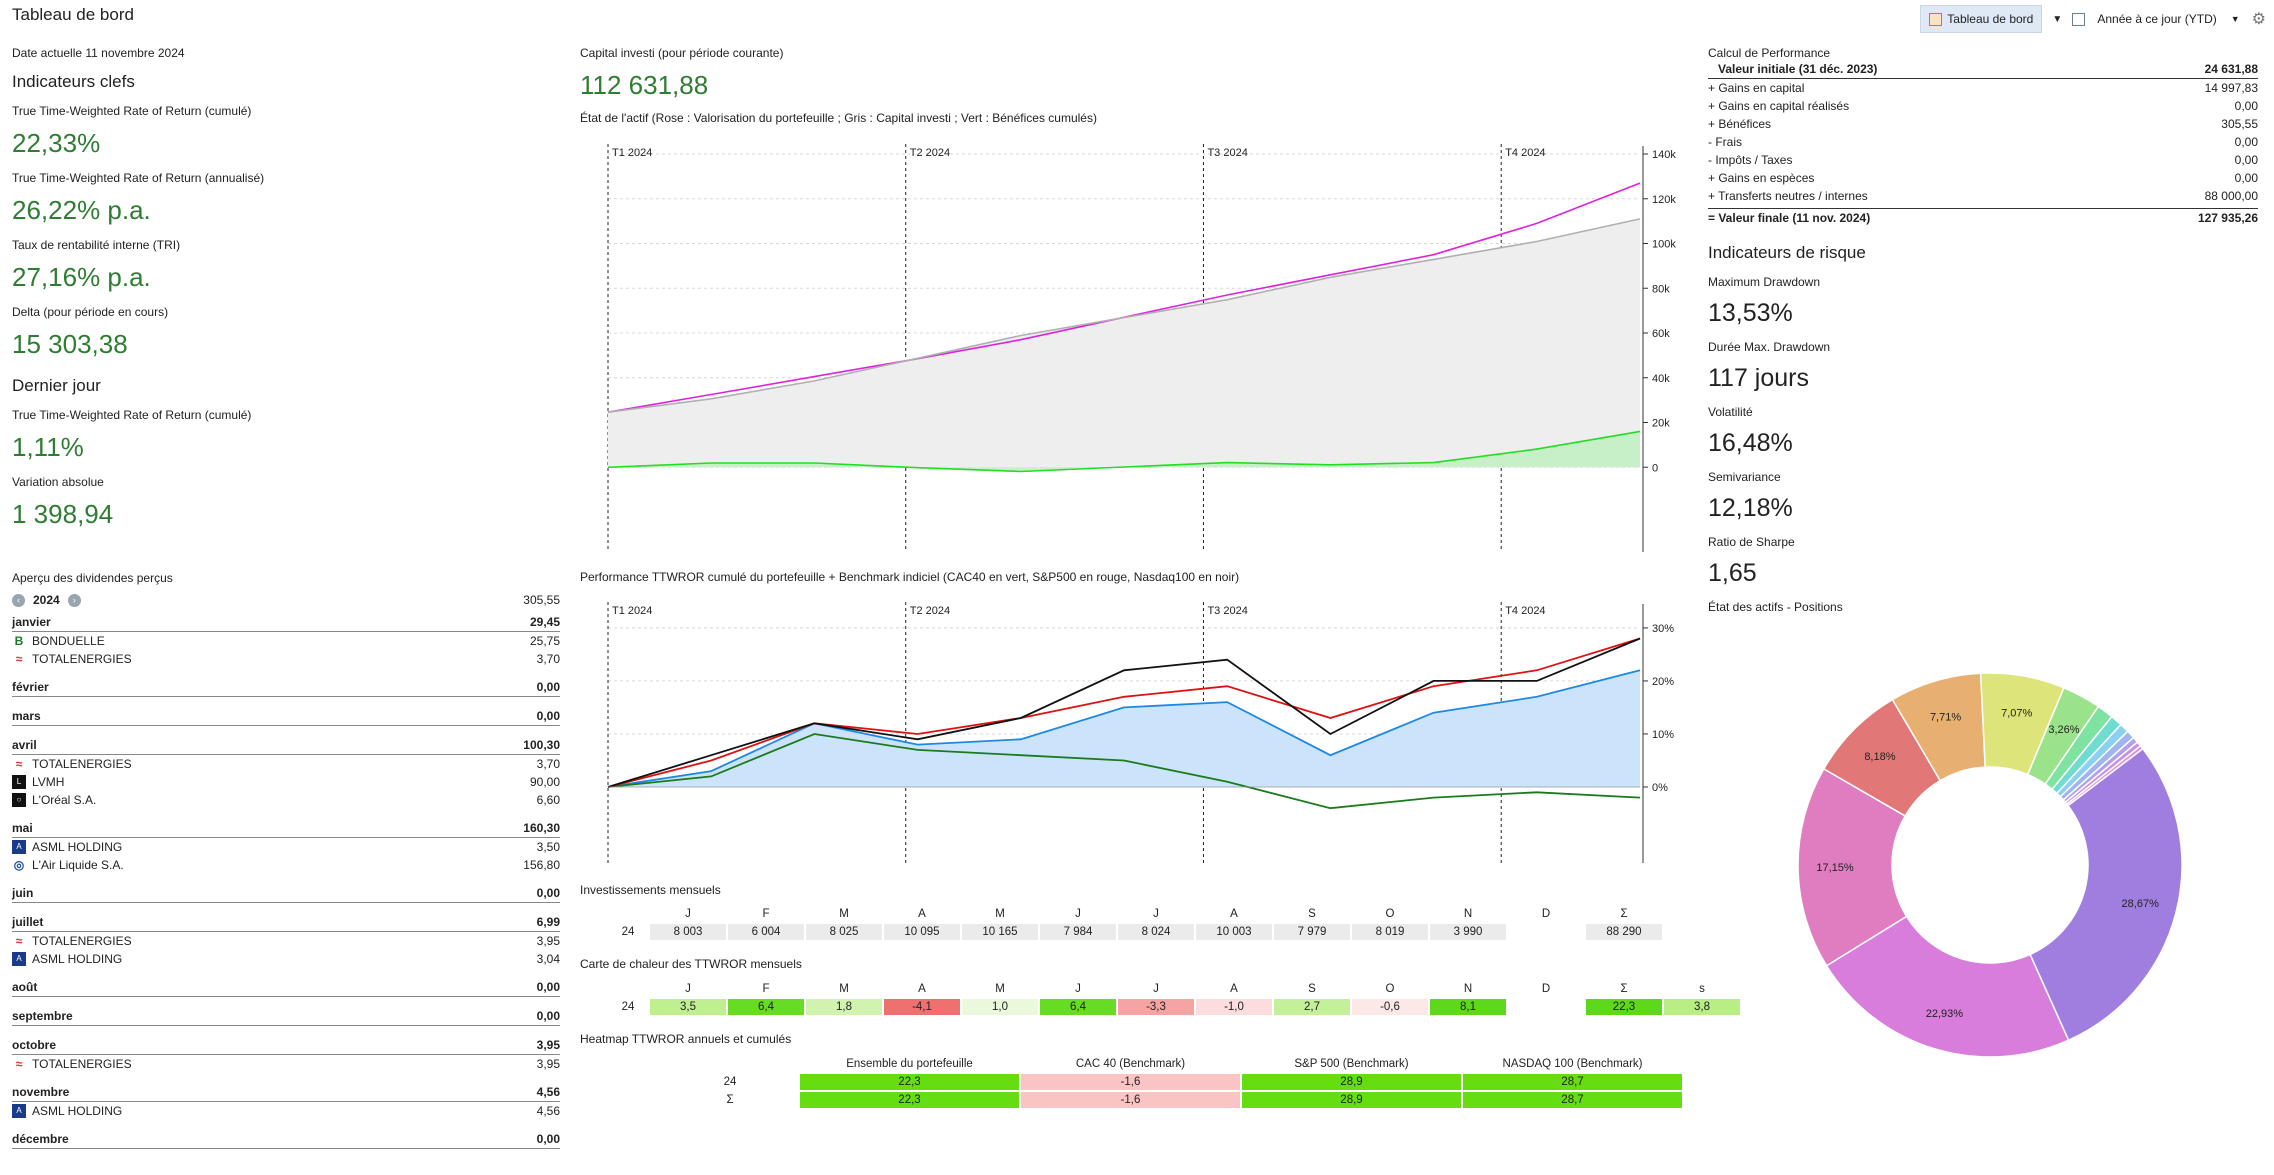 This screenshot has width=2274, height=1175. What do you see at coordinates (19, 764) in the screenshot?
I see `totalenergies-logo: ≈` at bounding box center [19, 764].